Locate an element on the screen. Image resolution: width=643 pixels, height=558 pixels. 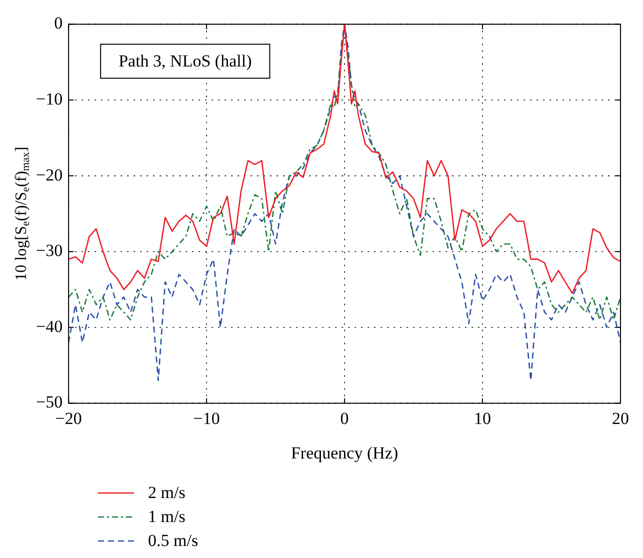
legend-label: 2 m/s is located at coordinates (167, 493).